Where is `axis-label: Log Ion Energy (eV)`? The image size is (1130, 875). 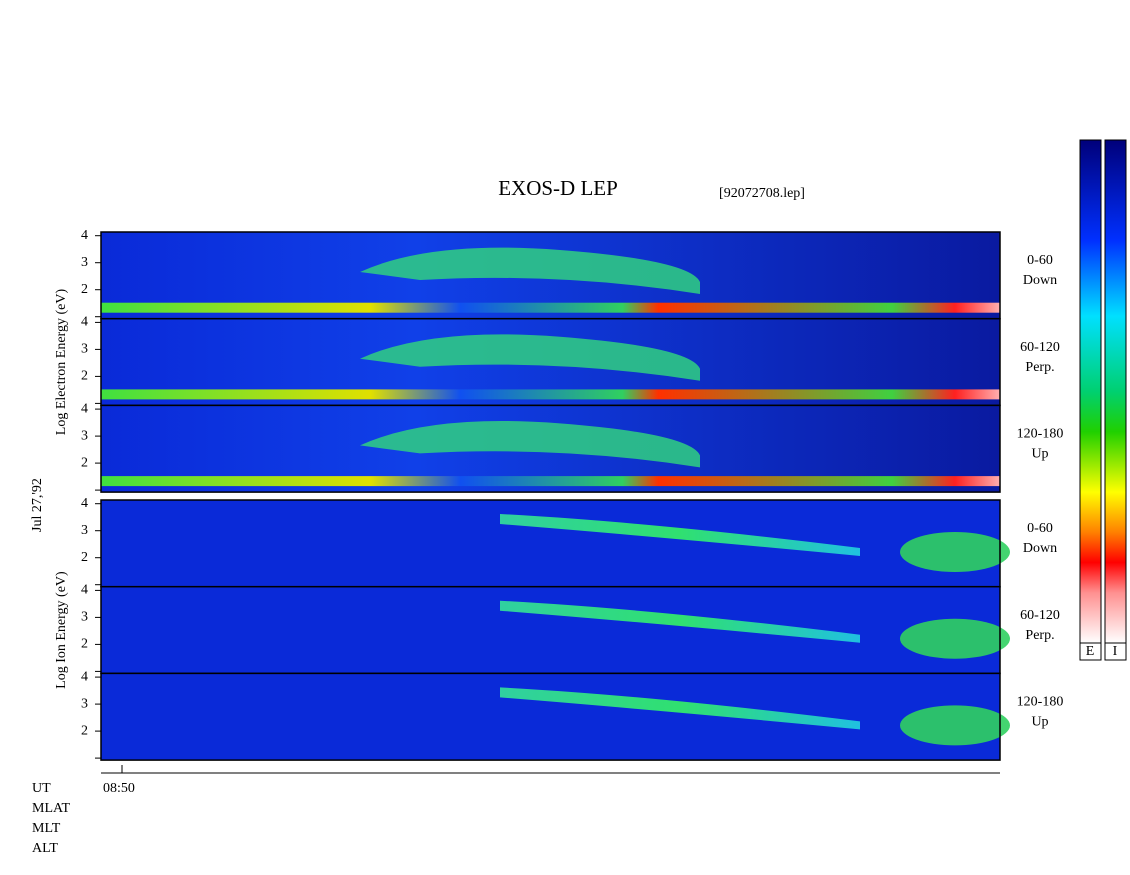
axis-label: Log Ion Energy (eV) is located at coordinates (61, 630).